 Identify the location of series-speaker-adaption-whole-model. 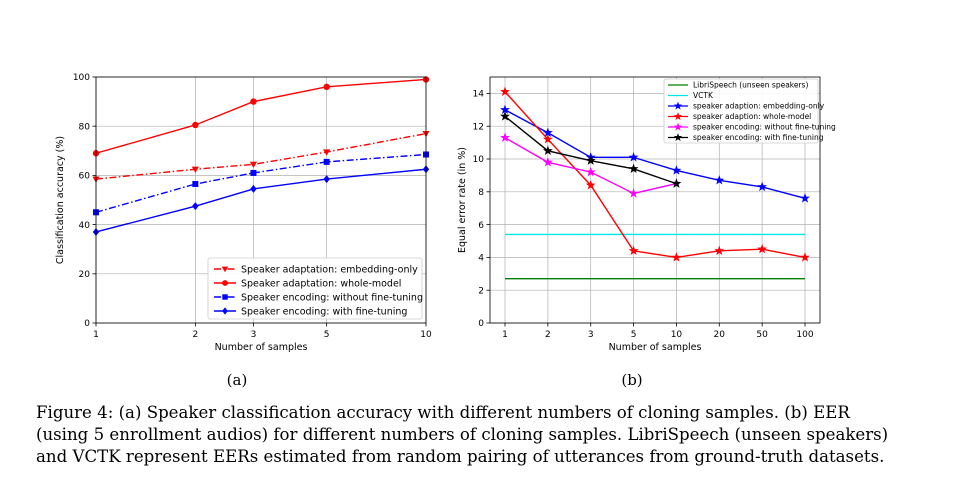
(655, 174).